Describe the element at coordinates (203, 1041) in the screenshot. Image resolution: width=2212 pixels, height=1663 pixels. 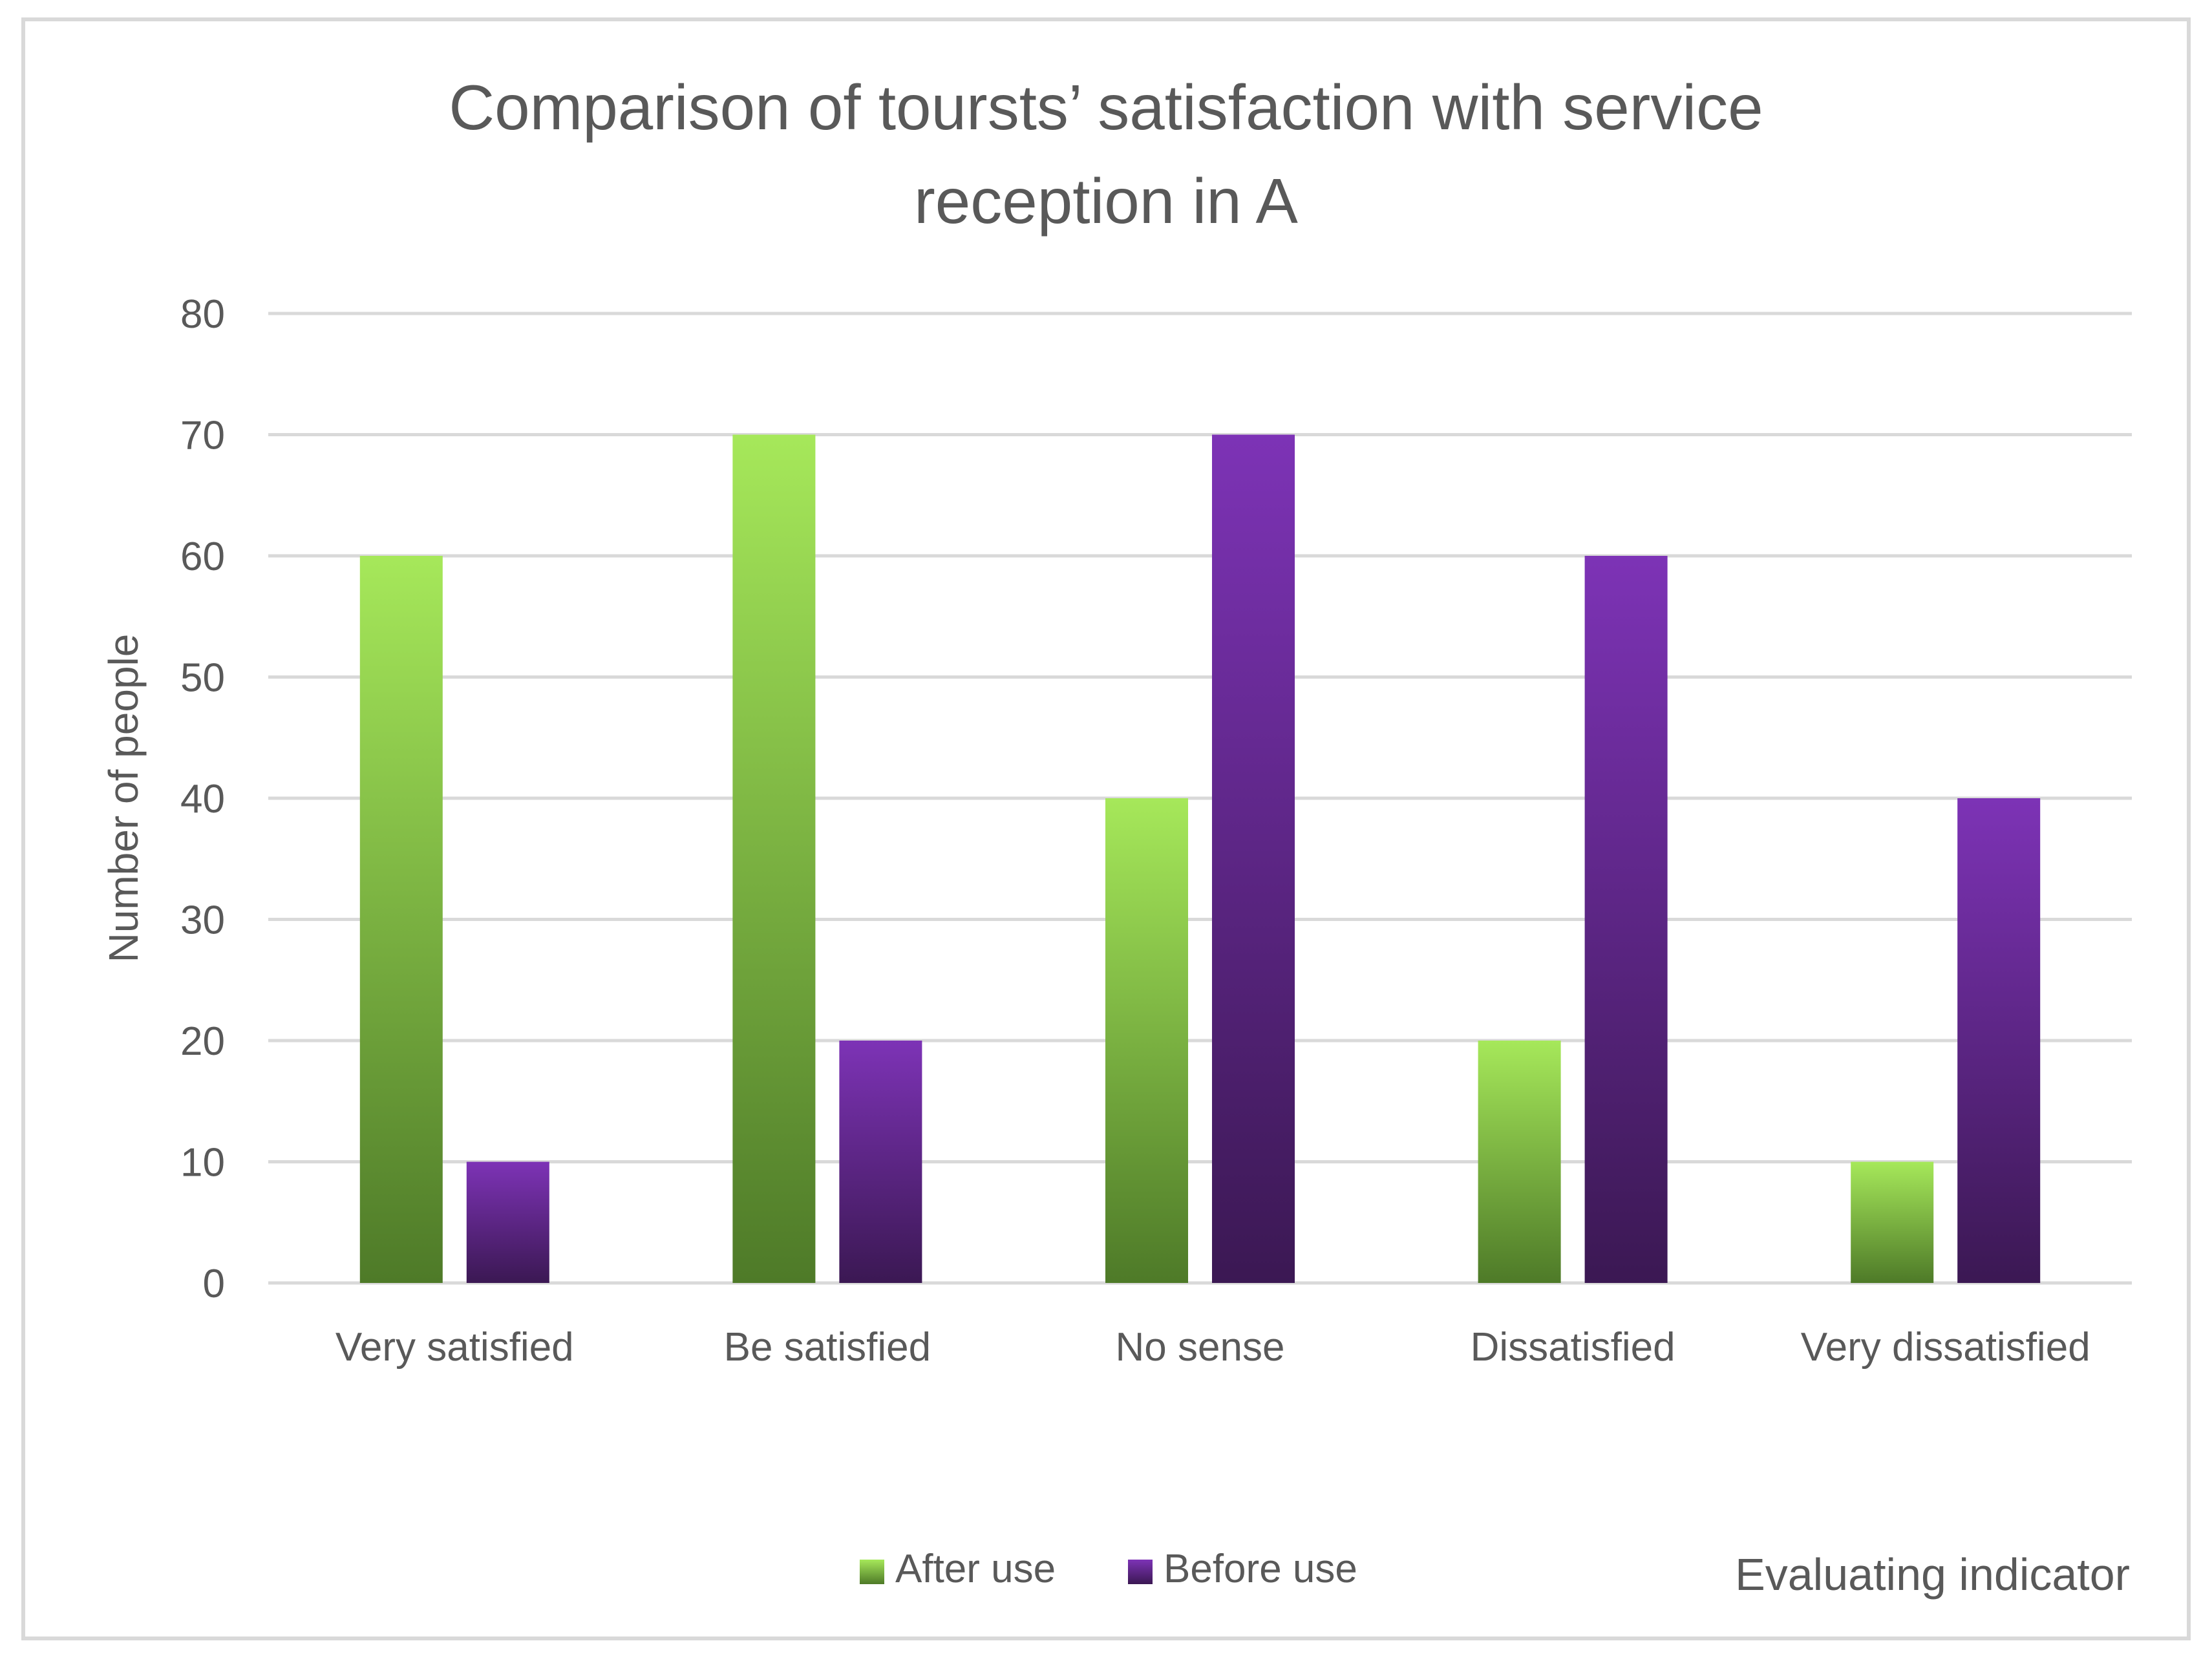
I see `y-tick-label: 20` at that location.